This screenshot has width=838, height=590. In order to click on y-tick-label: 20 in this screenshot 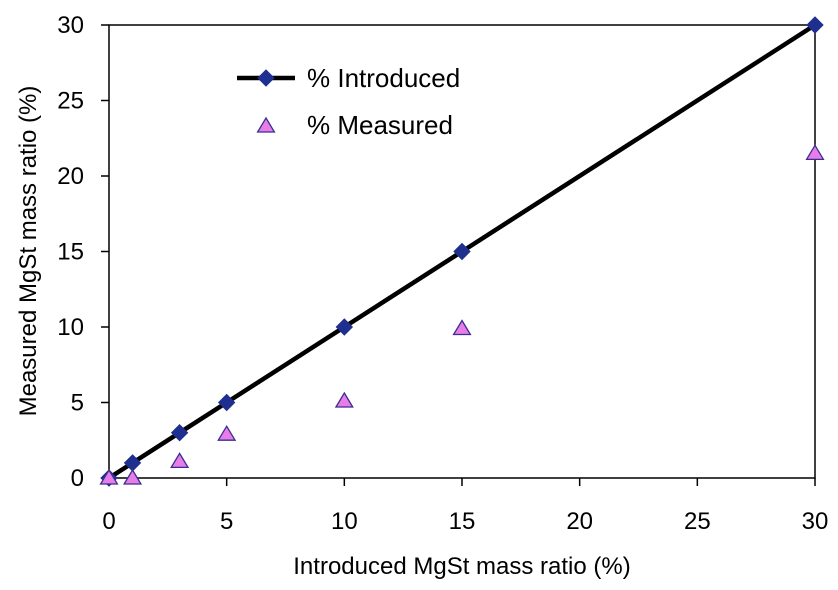, I will do `click(70, 176)`.